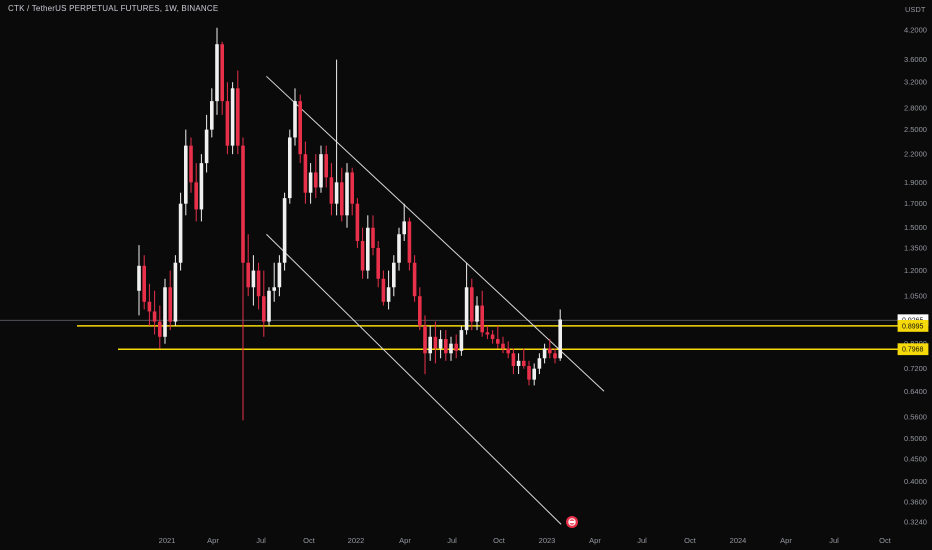 The height and width of the screenshot is (550, 932). I want to click on price-tag-box, so click(913, 326).